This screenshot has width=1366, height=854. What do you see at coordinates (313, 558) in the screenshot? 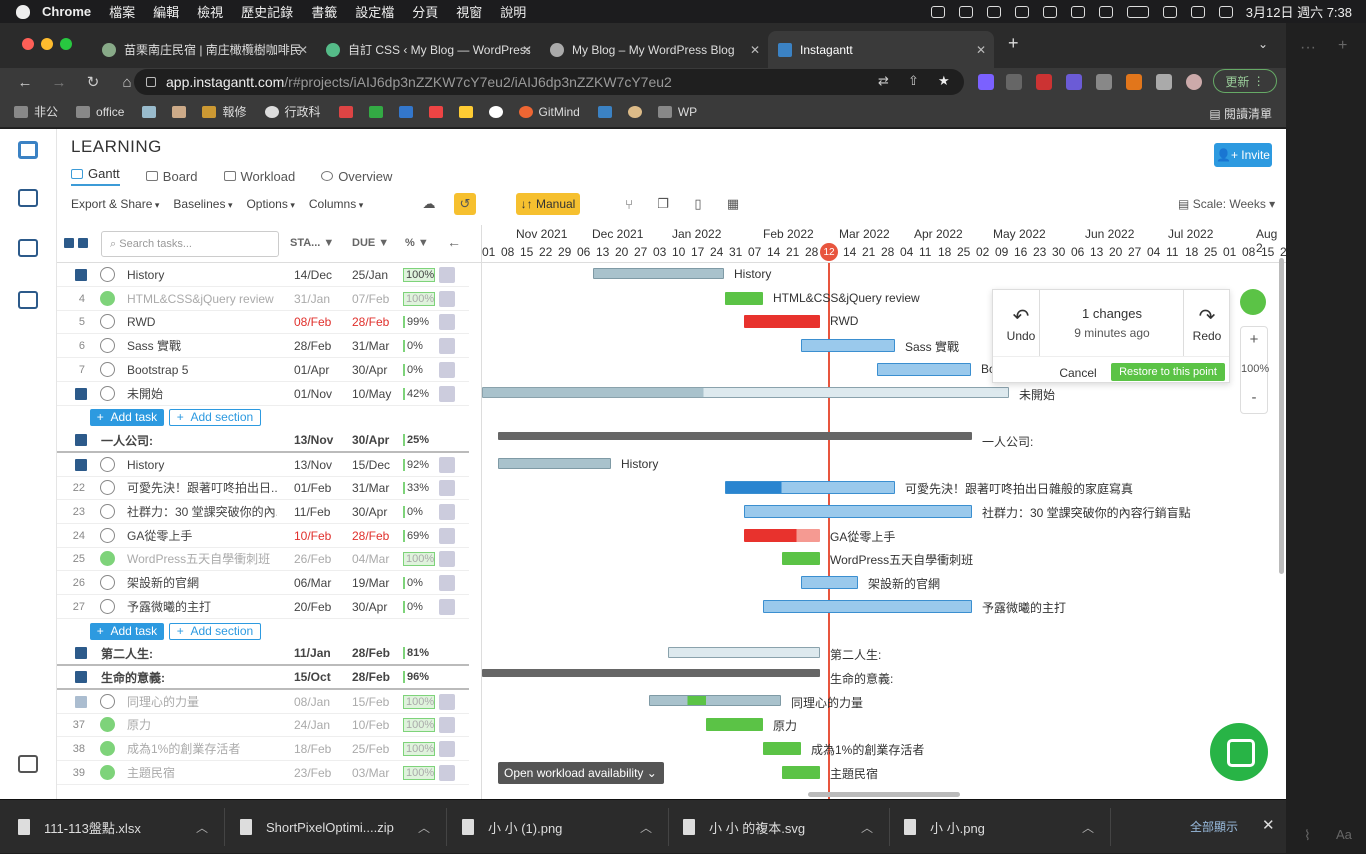
I see `start-date: 26/Feb` at bounding box center [313, 558].